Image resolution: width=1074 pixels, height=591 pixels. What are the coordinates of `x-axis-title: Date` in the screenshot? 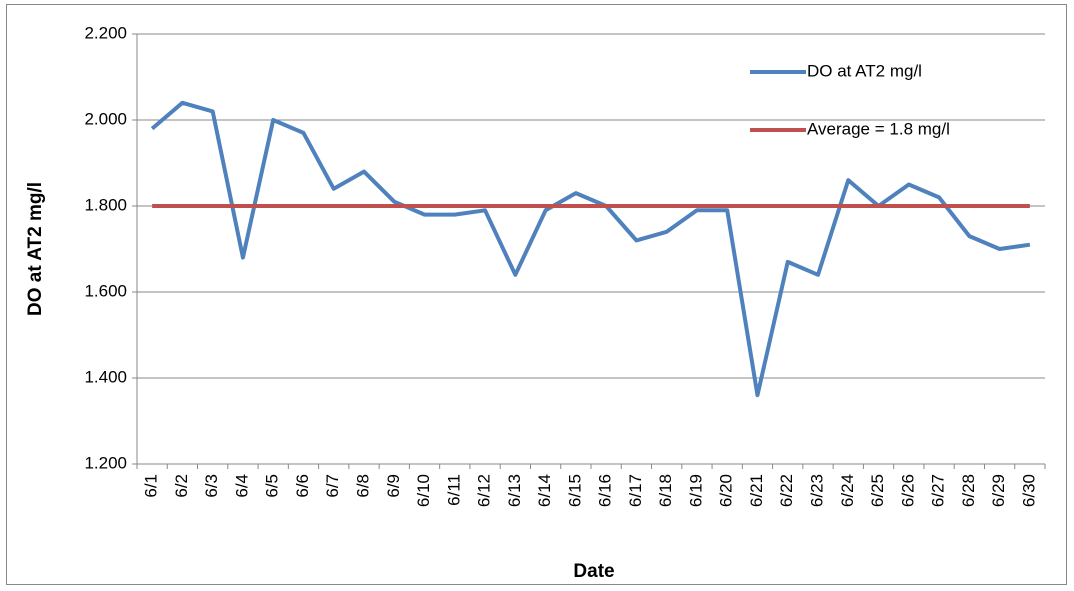 It's located at (593, 571).